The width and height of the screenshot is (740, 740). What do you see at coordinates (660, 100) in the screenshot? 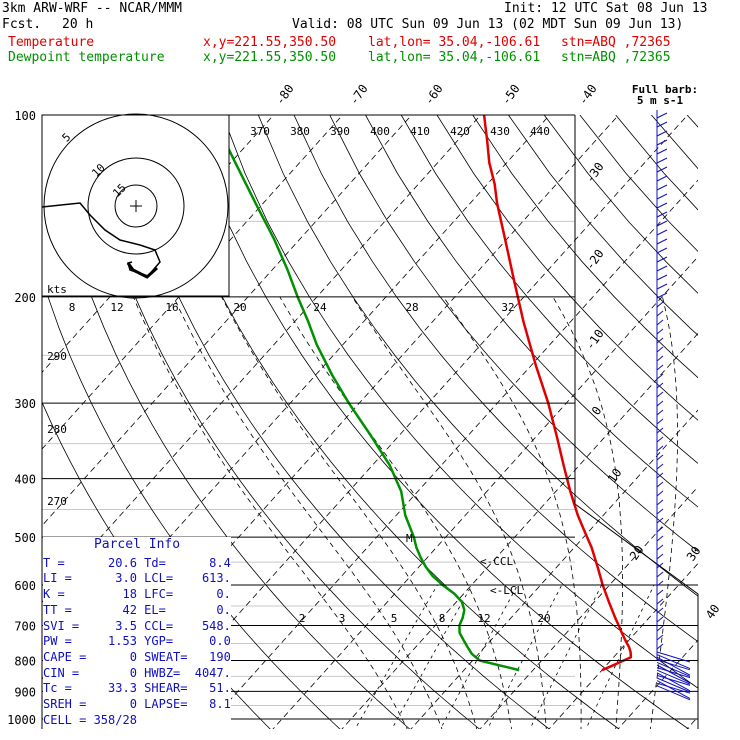
I see `wind-legend-units: 5 m s-1` at bounding box center [660, 100].